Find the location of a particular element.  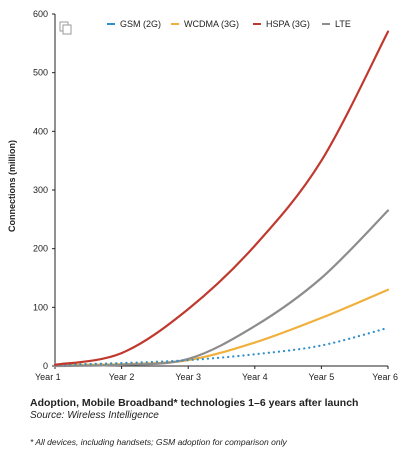

legend-label: GSM (2G) is located at coordinates (140, 24).